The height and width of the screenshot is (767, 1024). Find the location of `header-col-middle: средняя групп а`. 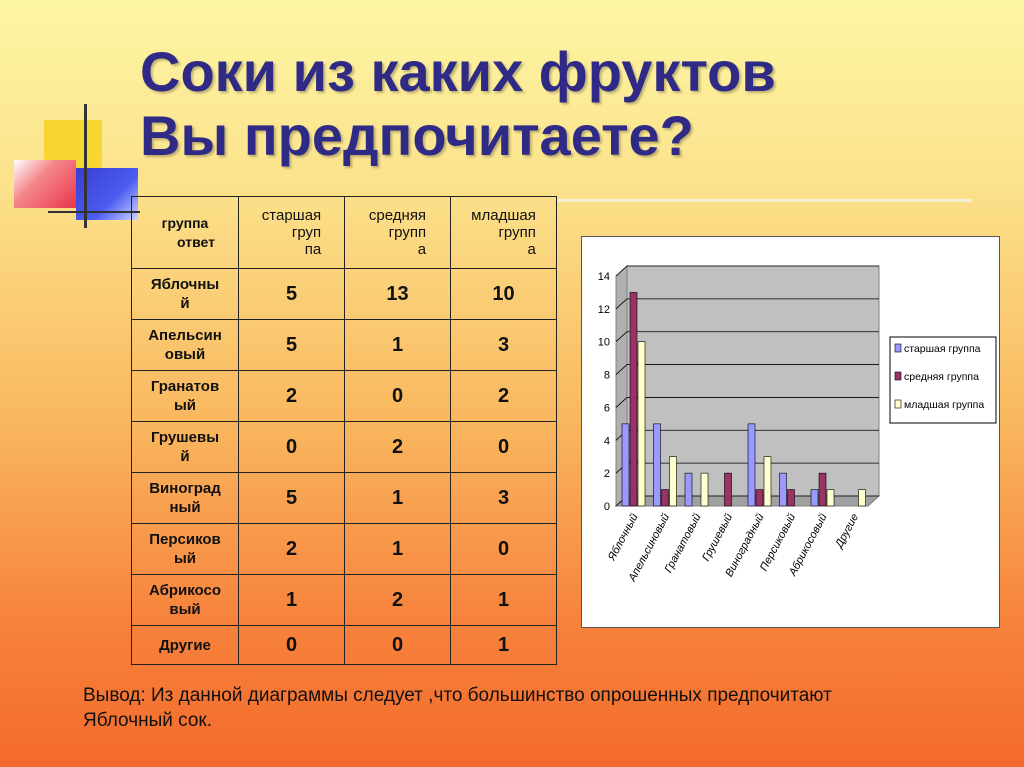

header-col-middle: средняя групп а is located at coordinates (397, 232).